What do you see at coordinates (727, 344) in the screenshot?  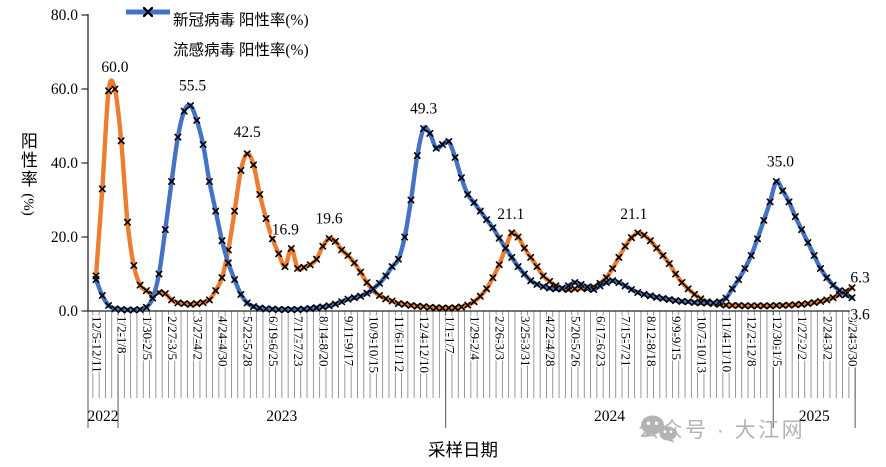 I see `x-tick-label: 11/4-11/10` at bounding box center [727, 344].